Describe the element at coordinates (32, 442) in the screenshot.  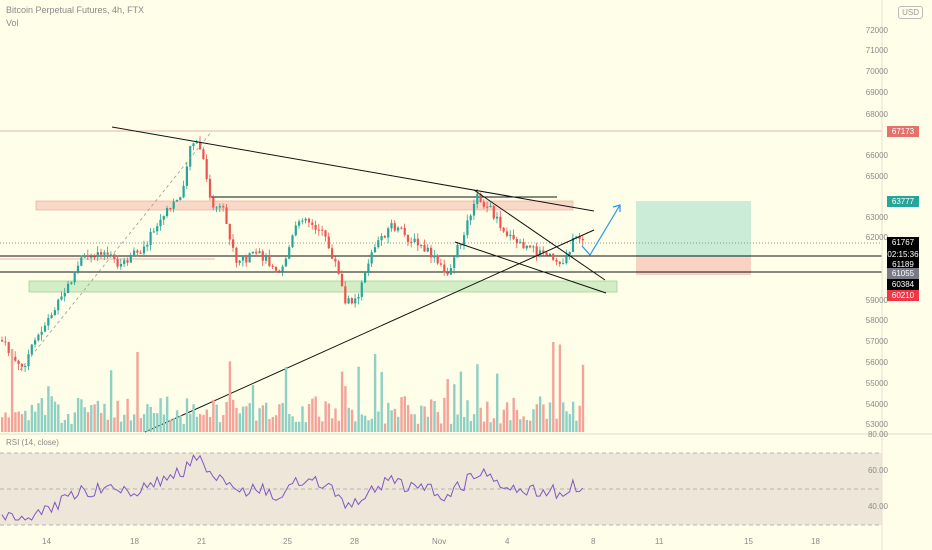
I see `rsi-label: RSI (14, close)` at that location.